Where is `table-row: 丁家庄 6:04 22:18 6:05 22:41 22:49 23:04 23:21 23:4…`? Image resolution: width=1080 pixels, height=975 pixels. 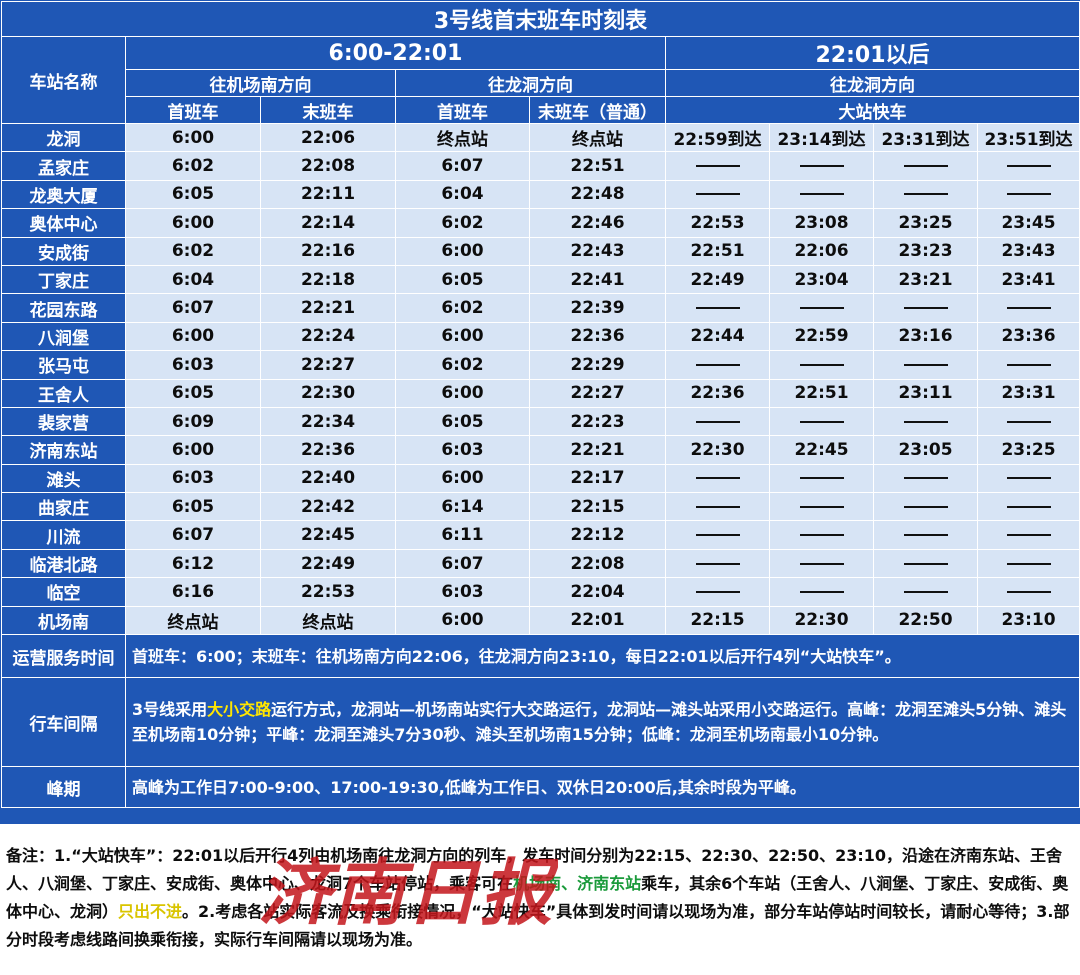 table-row: 丁家庄 6:04 22:18 6:05 22:41 22:49 23:04 23:21 23:4… is located at coordinates (540, 279).